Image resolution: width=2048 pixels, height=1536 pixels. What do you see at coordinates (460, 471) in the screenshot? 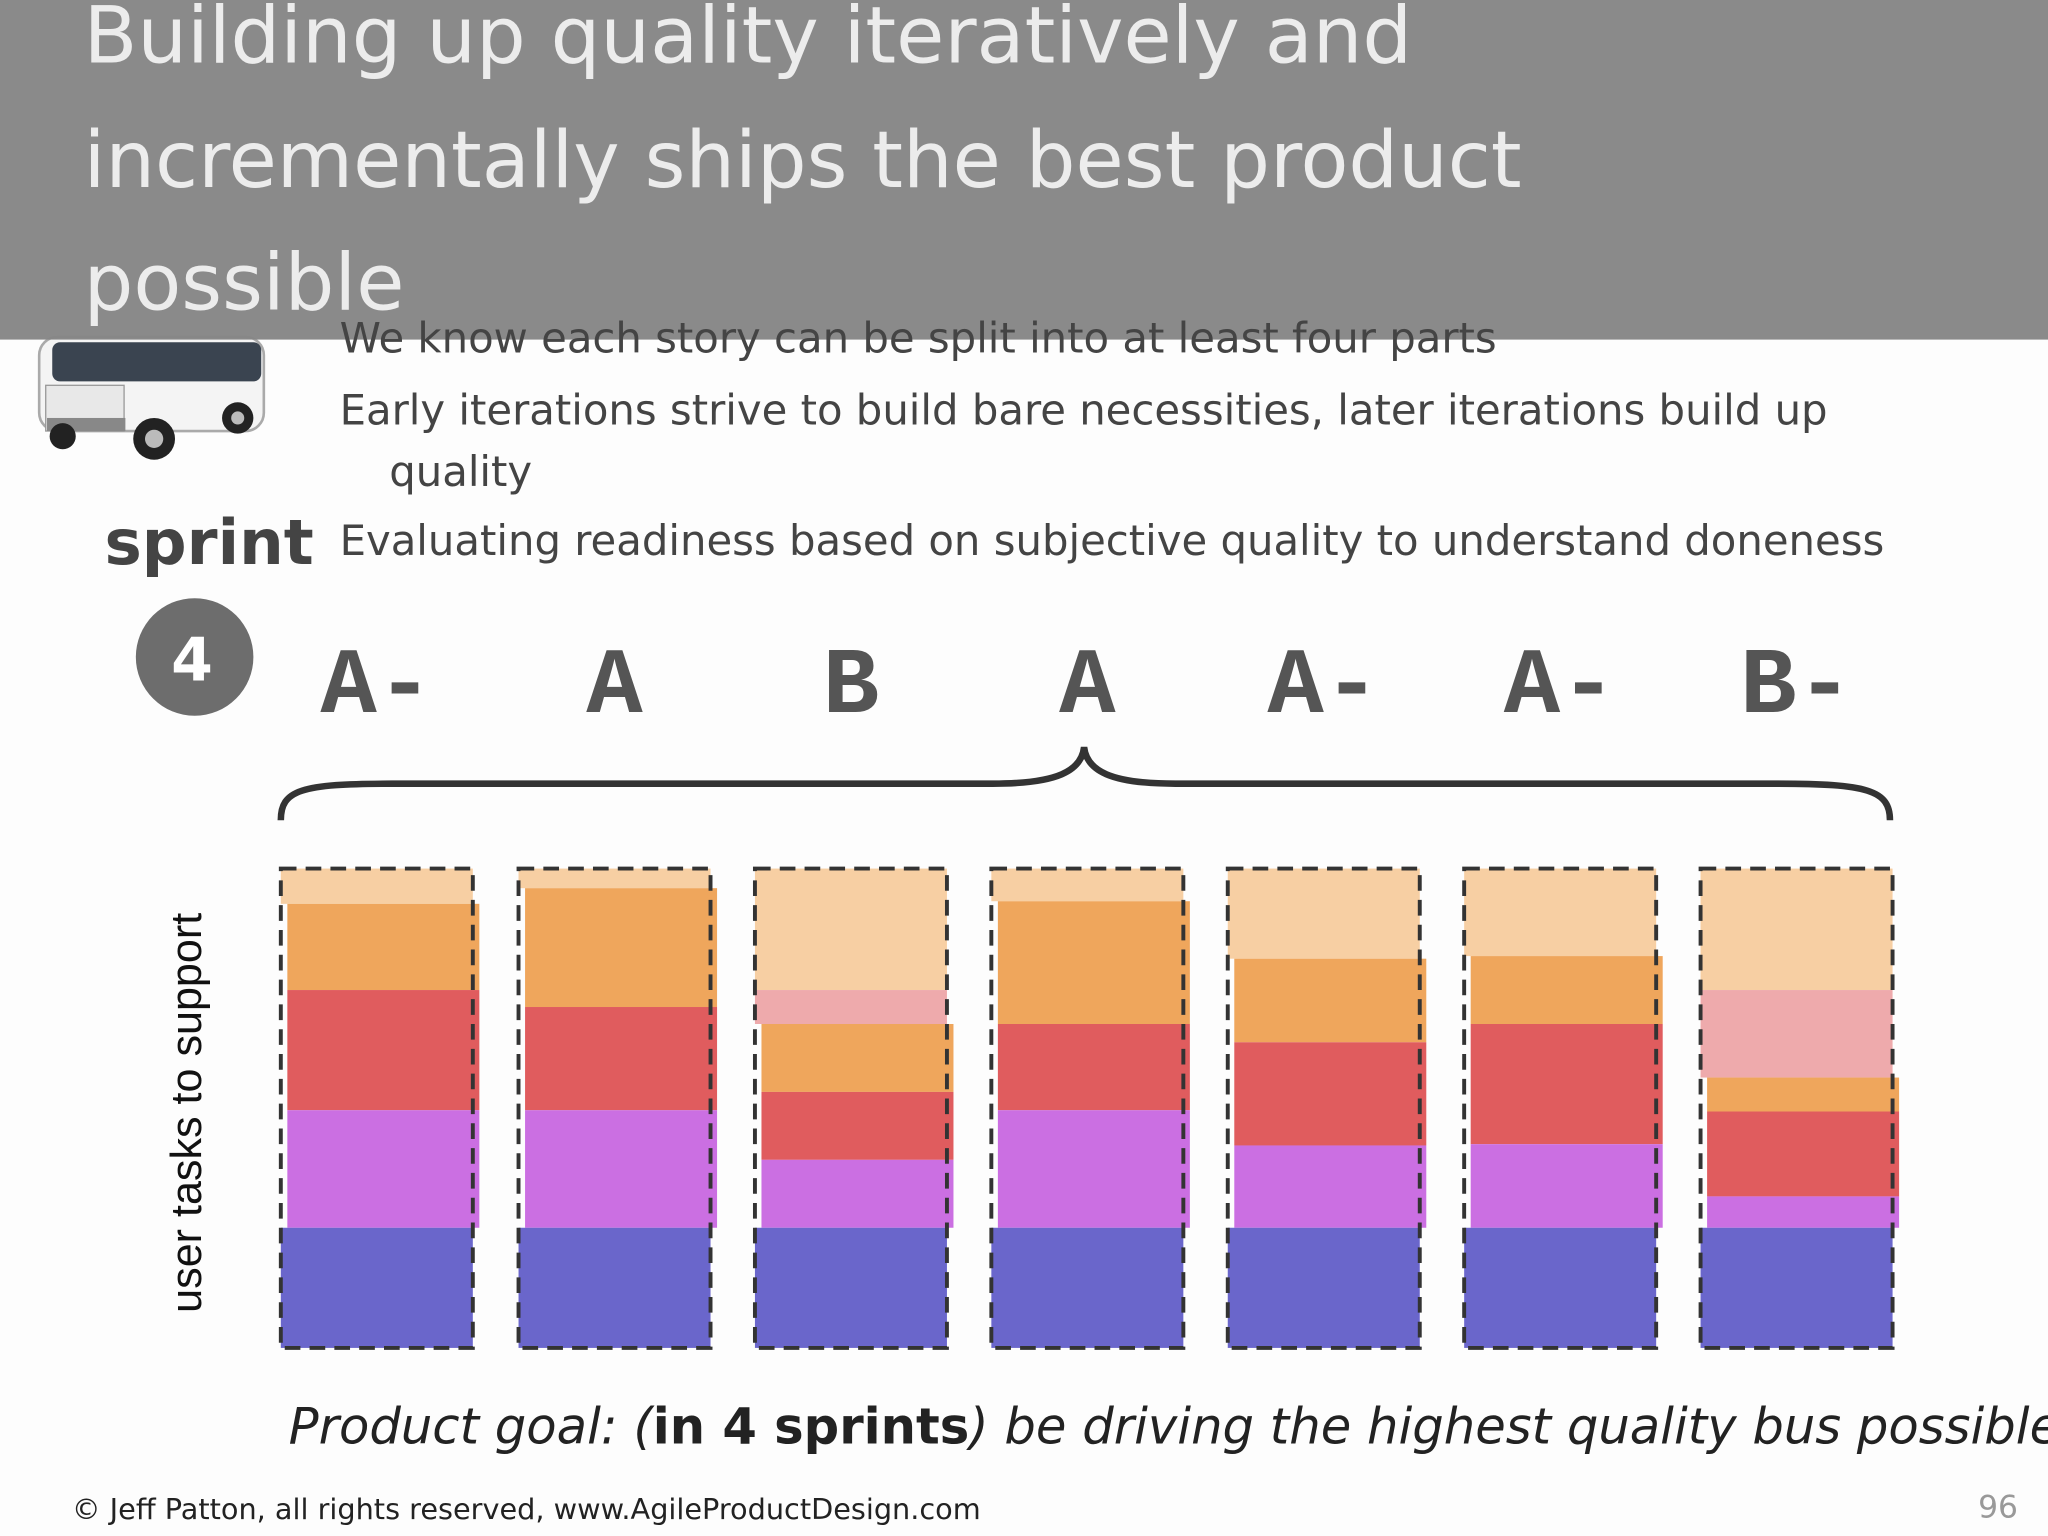
I see `bullet: quality` at bounding box center [460, 471].